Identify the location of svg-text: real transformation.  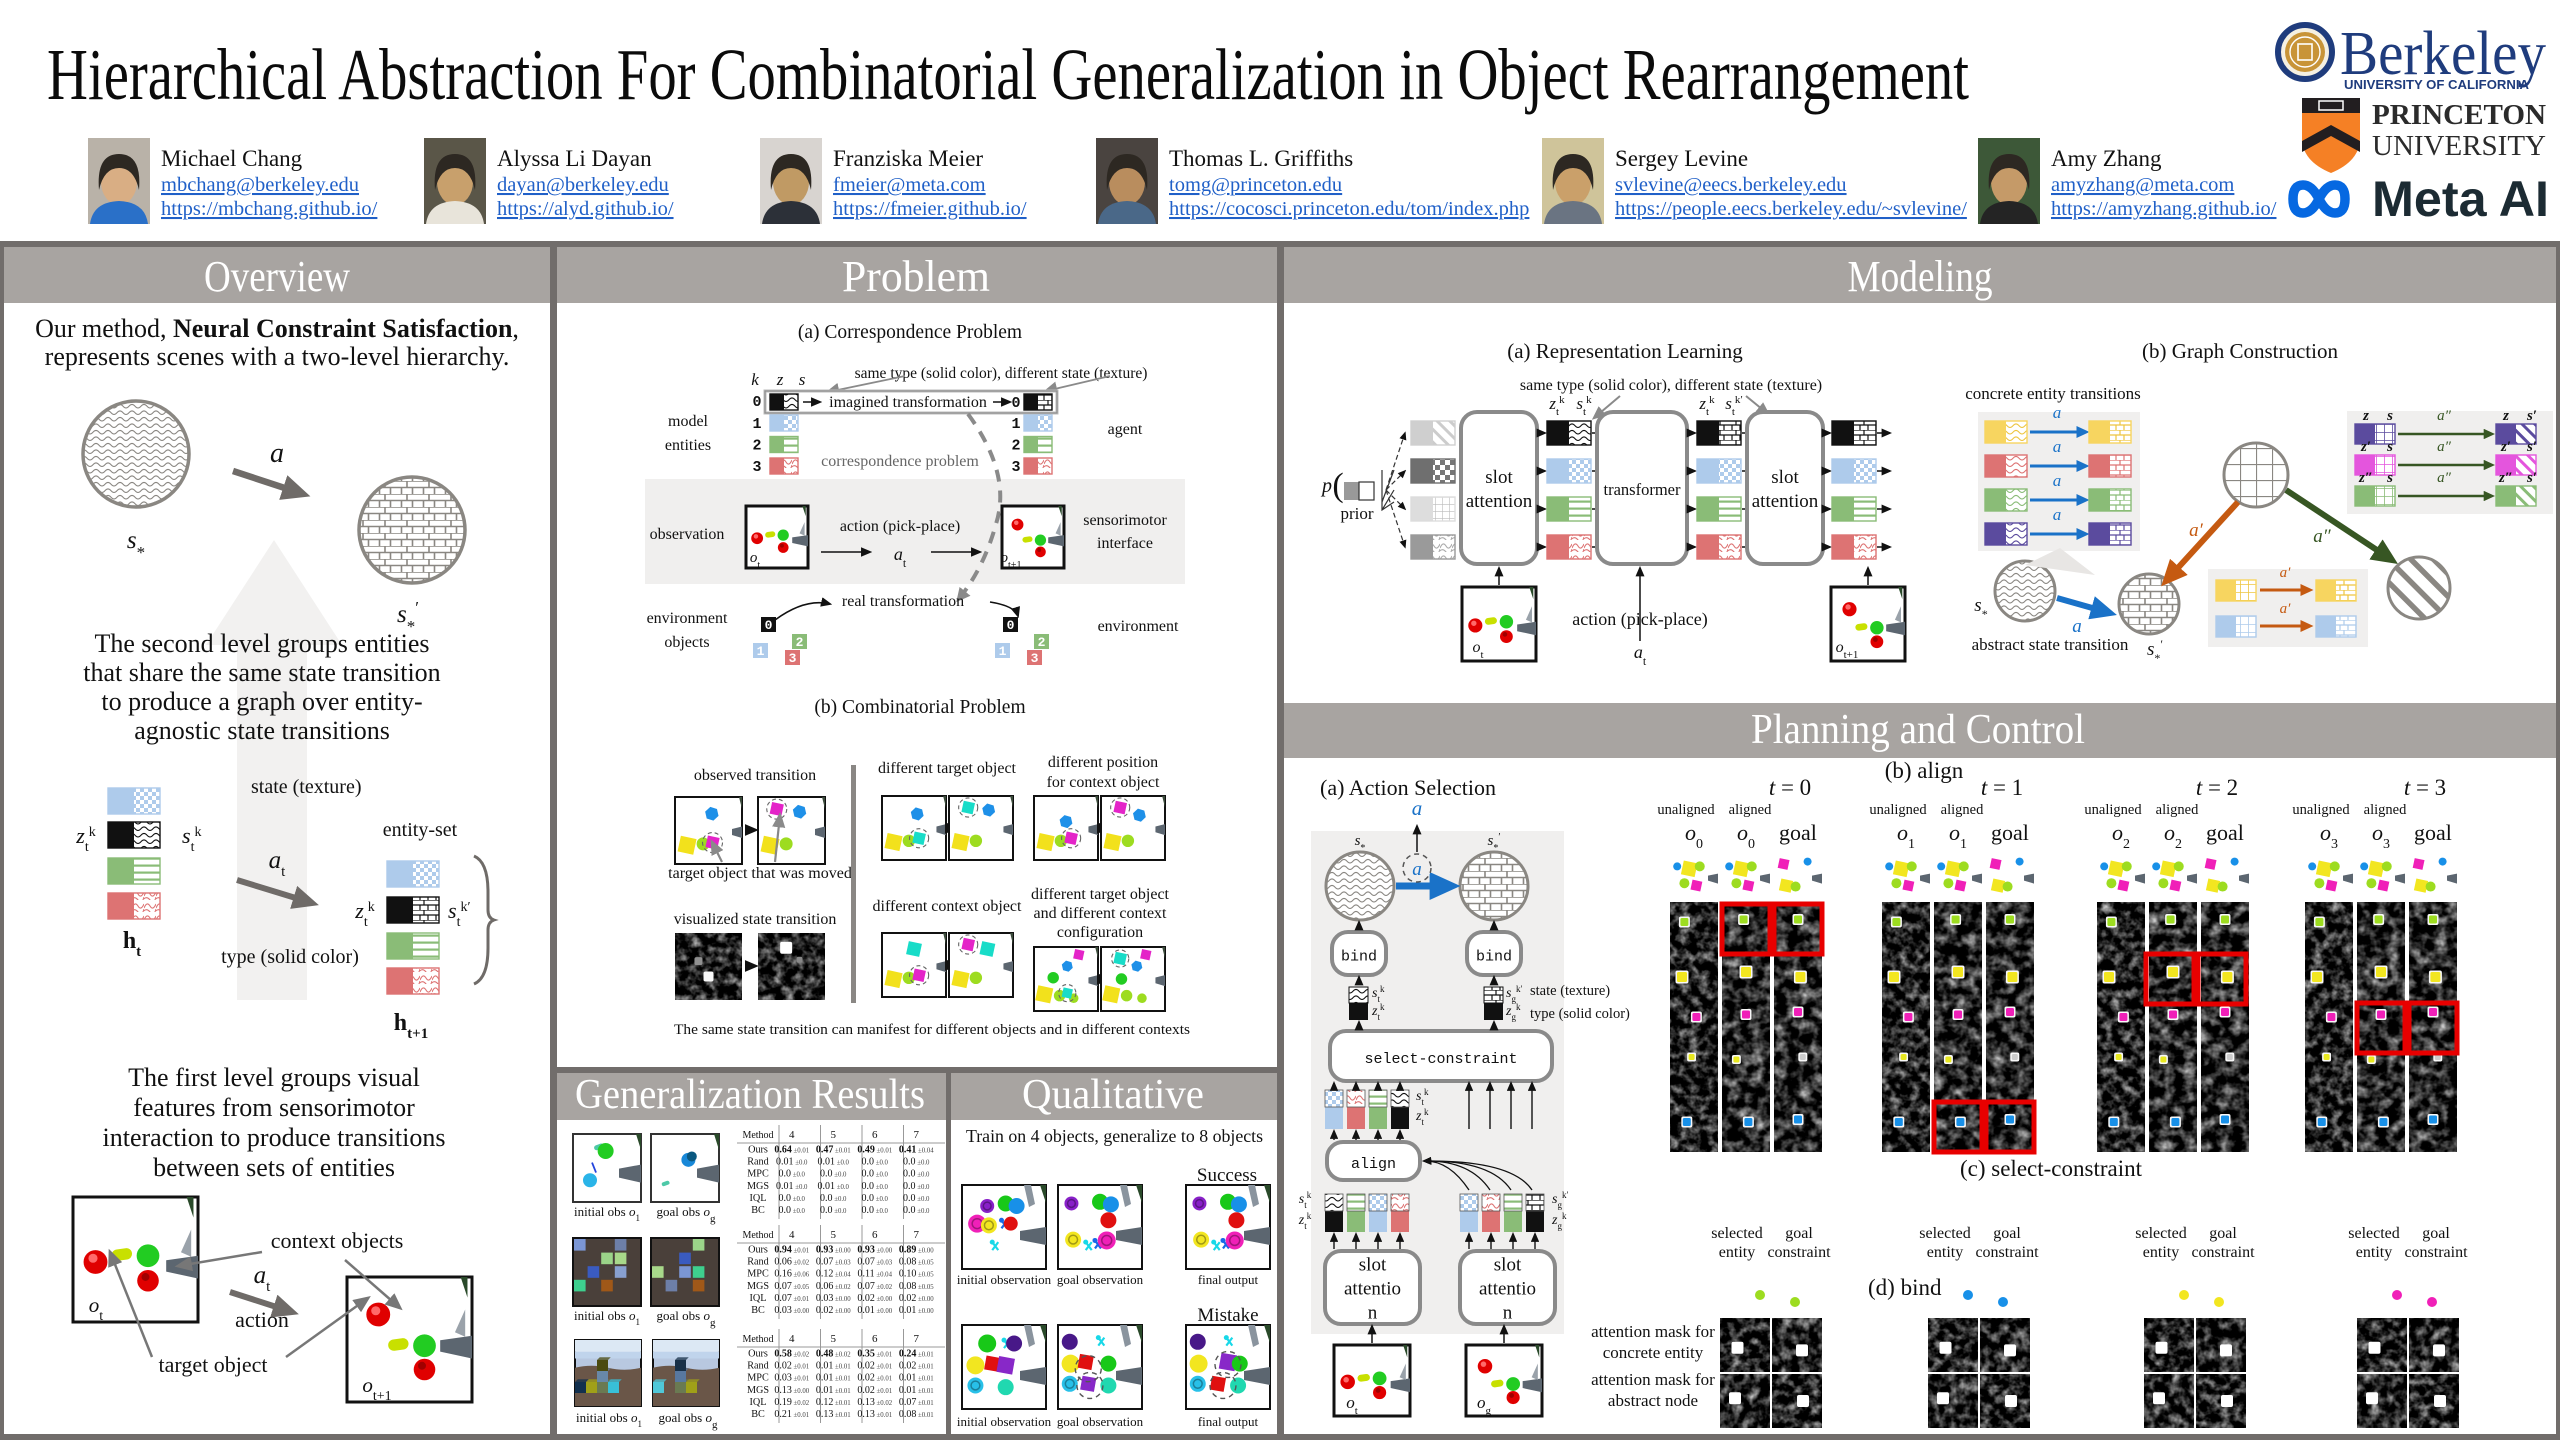
(903, 601).